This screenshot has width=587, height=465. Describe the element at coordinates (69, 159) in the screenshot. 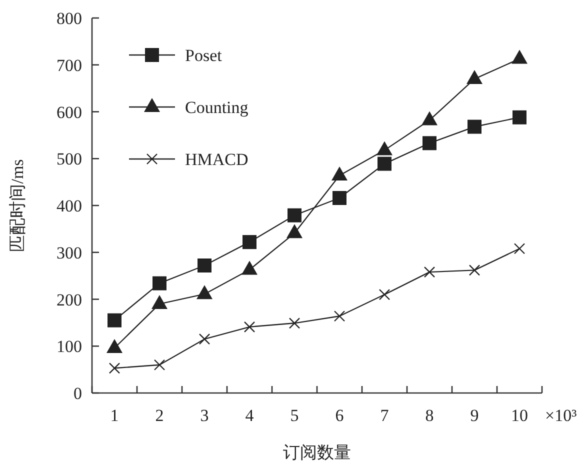

I see `y-tick-label: 500` at that location.